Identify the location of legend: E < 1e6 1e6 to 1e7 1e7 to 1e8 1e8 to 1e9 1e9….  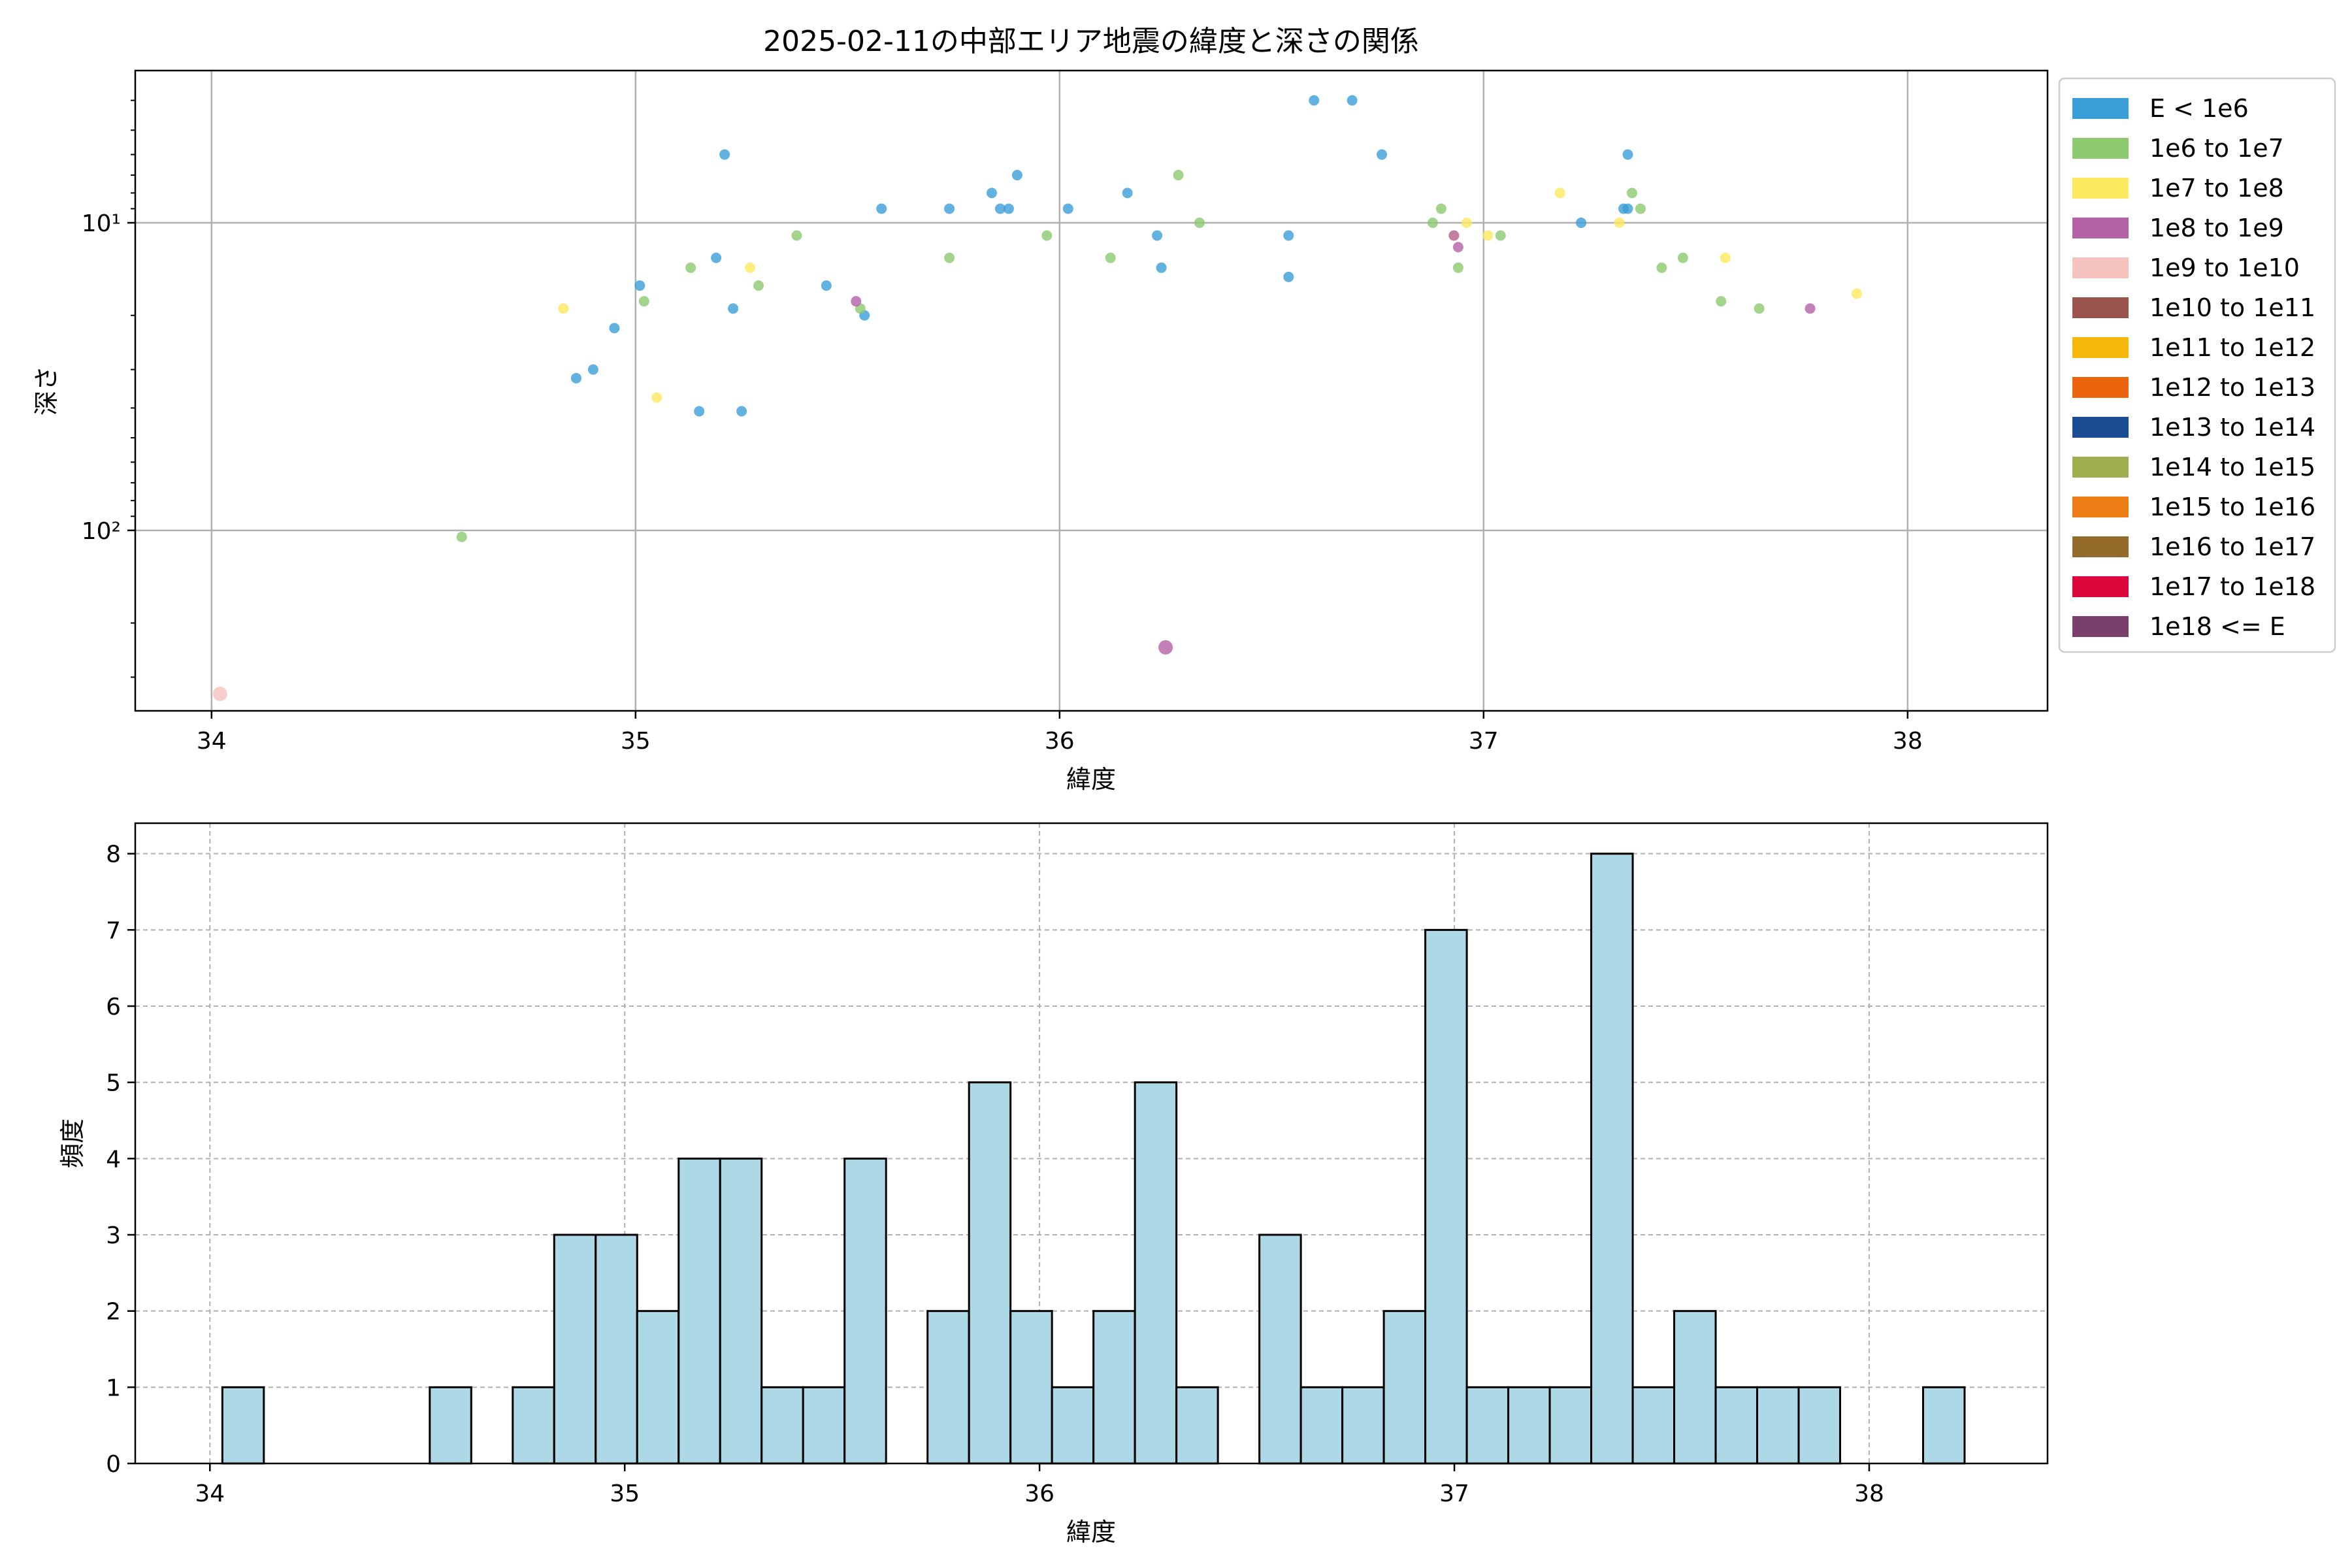
(2197, 365).